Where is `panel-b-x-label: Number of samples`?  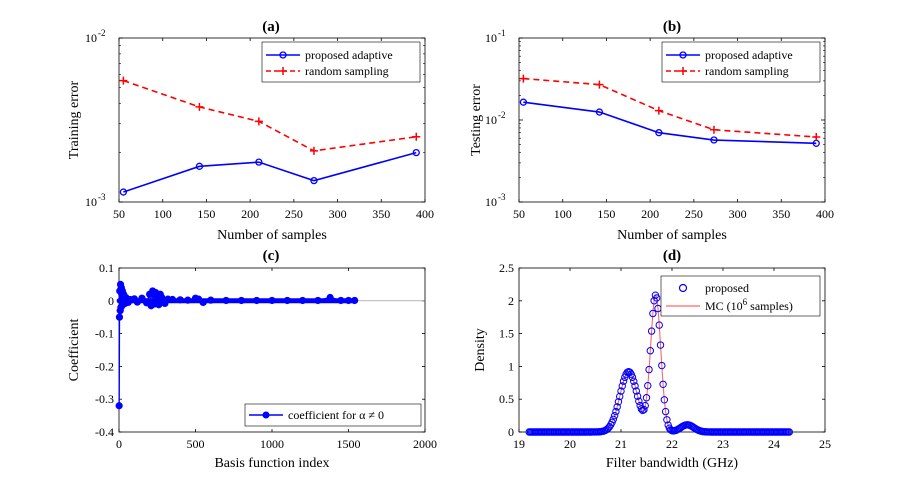
panel-b-x-label: Number of samples is located at coordinates (672, 235).